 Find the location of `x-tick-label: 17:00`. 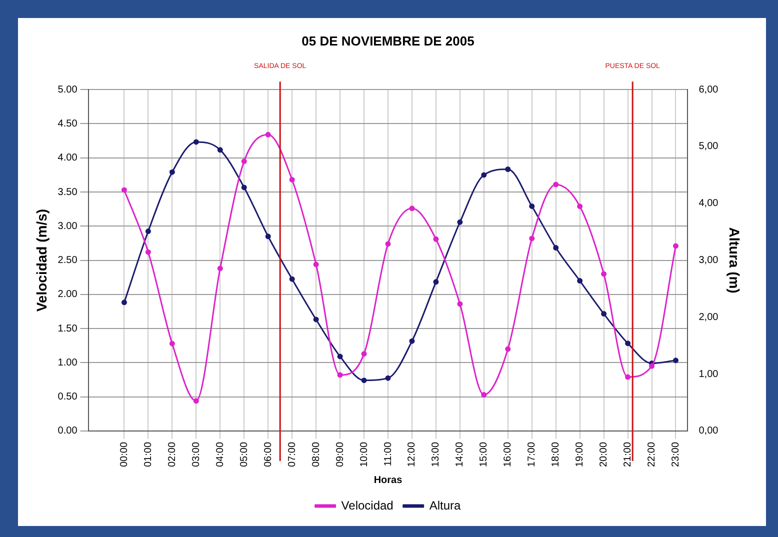

x-tick-label: 17:00 is located at coordinates (532, 455).